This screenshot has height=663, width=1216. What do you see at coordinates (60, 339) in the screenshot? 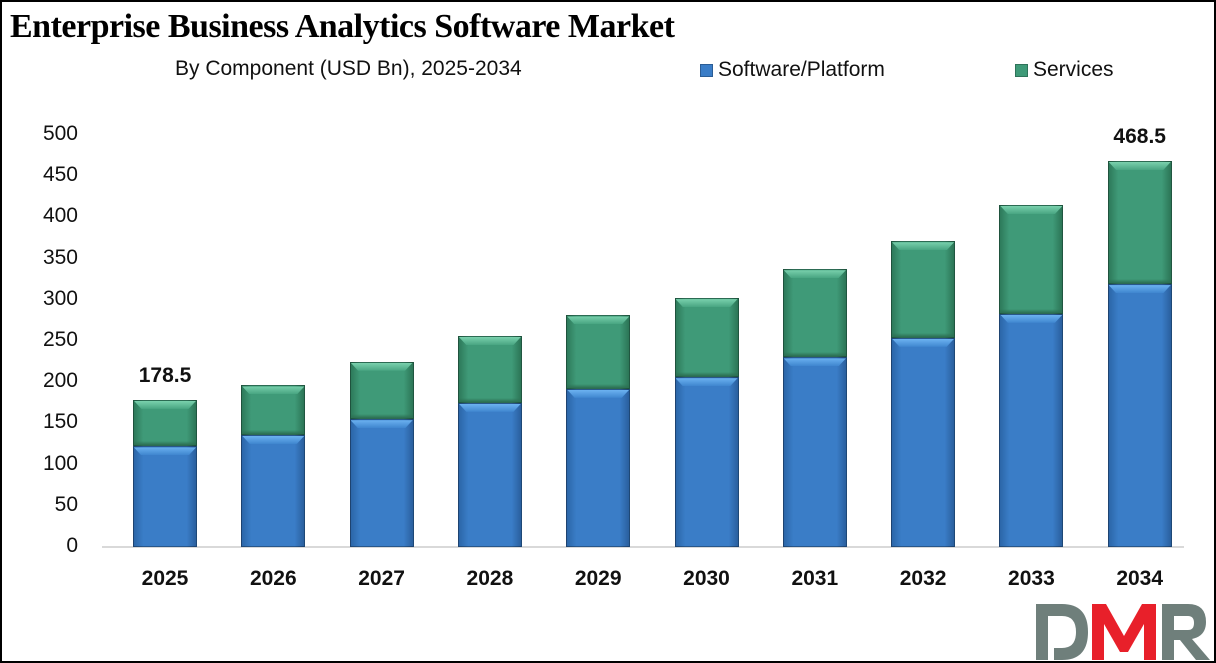
I see `y-tick-label: 250` at bounding box center [60, 339].